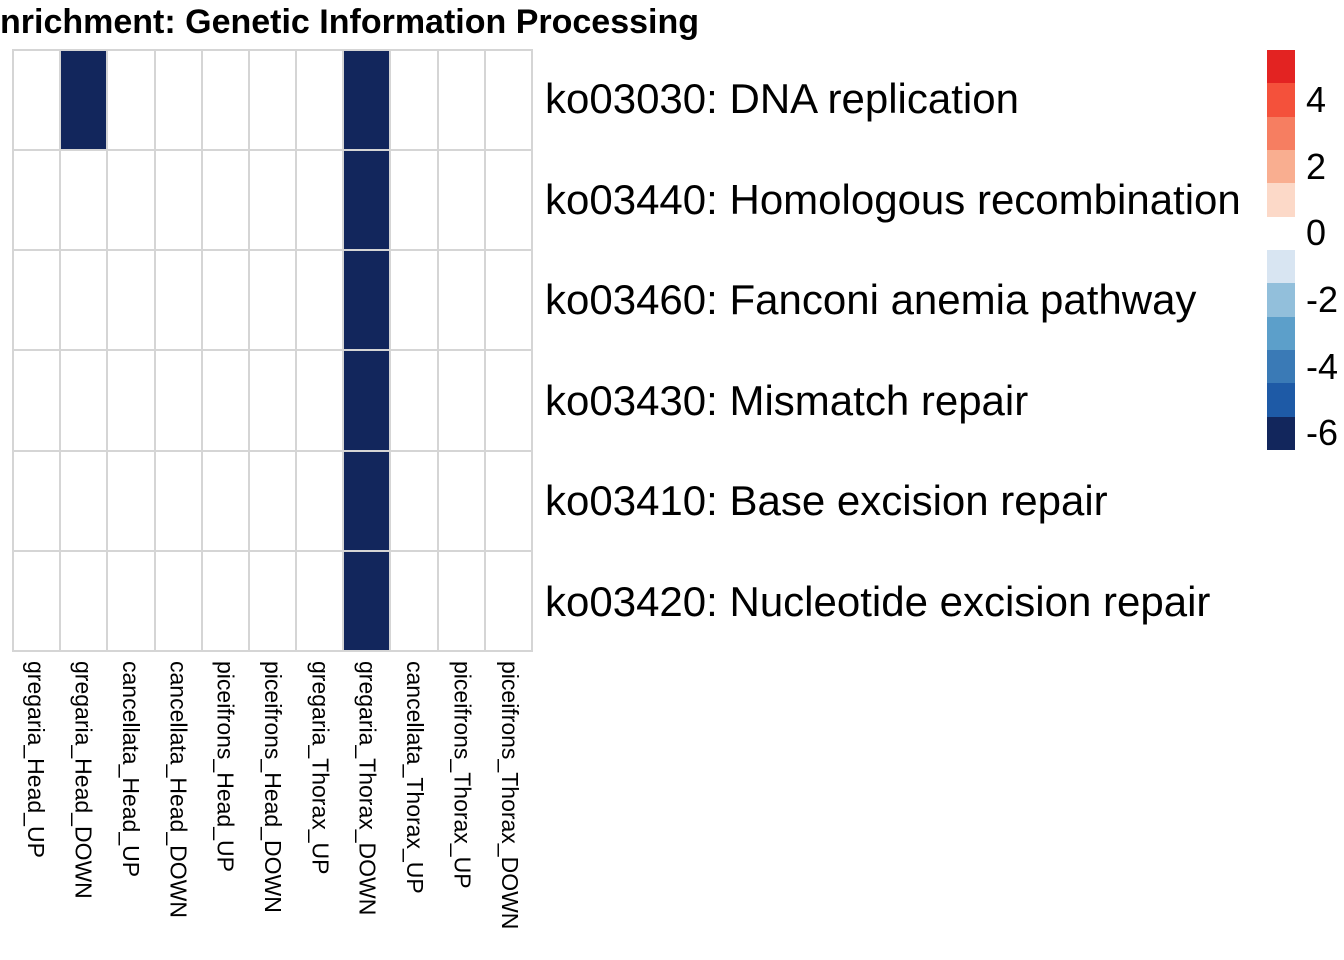 This screenshot has height=960, width=1344. I want to click on legend-tick-label: 2, so click(1316, 166).